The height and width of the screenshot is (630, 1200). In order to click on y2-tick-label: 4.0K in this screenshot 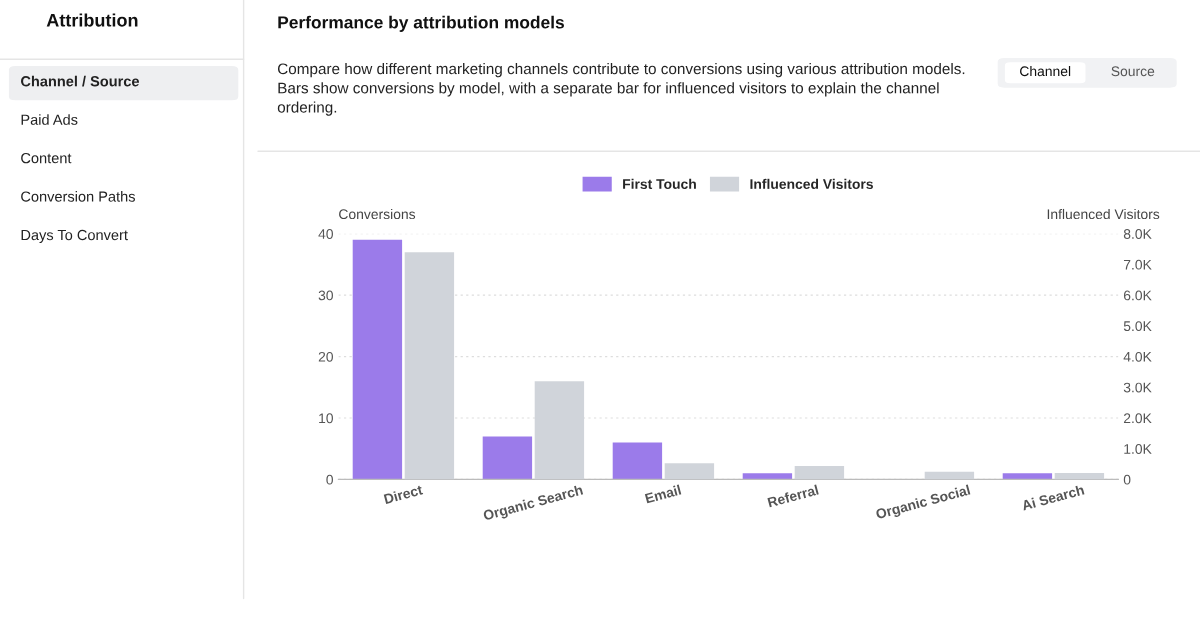, I will do `click(1137, 356)`.